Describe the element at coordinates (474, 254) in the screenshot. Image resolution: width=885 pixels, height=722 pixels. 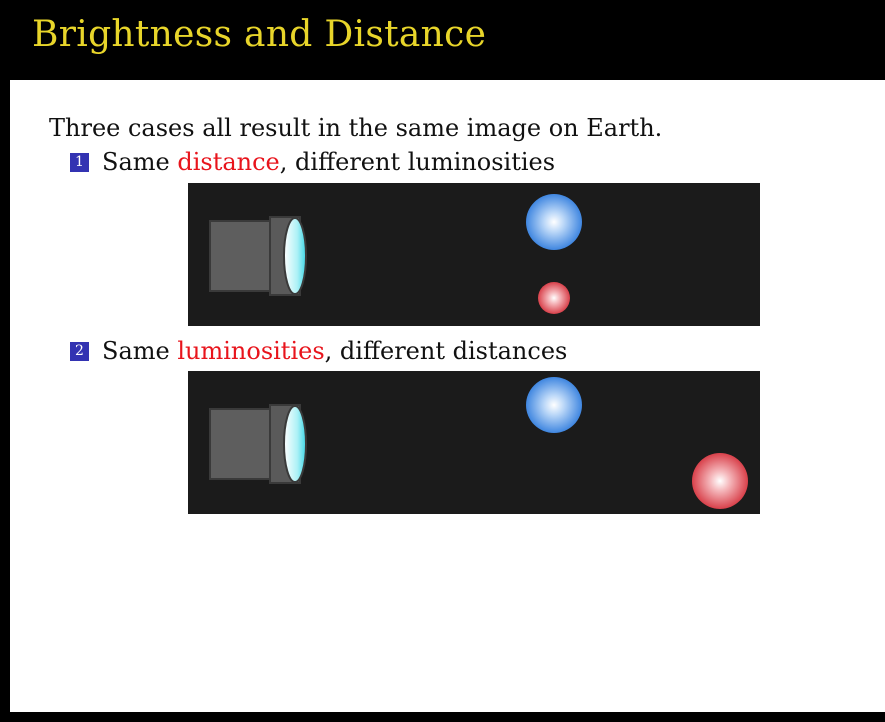
I see `same-distance-diagram` at that location.